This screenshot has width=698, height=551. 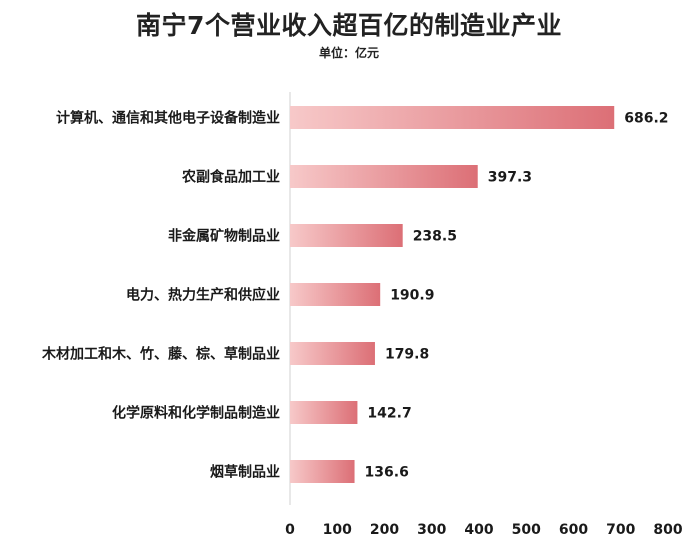 I want to click on x-tick-label: 0, so click(x=290, y=530).